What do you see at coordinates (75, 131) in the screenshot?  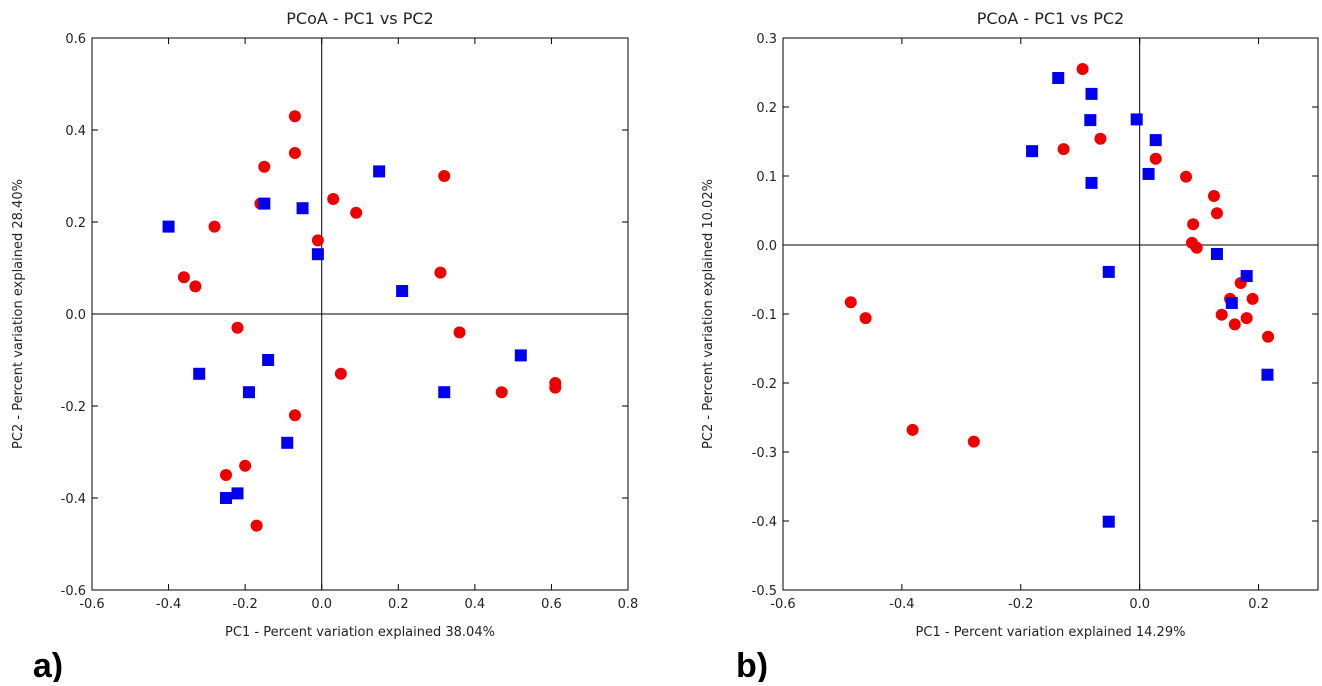 I see `y-tick-label: 0.4` at bounding box center [75, 131].